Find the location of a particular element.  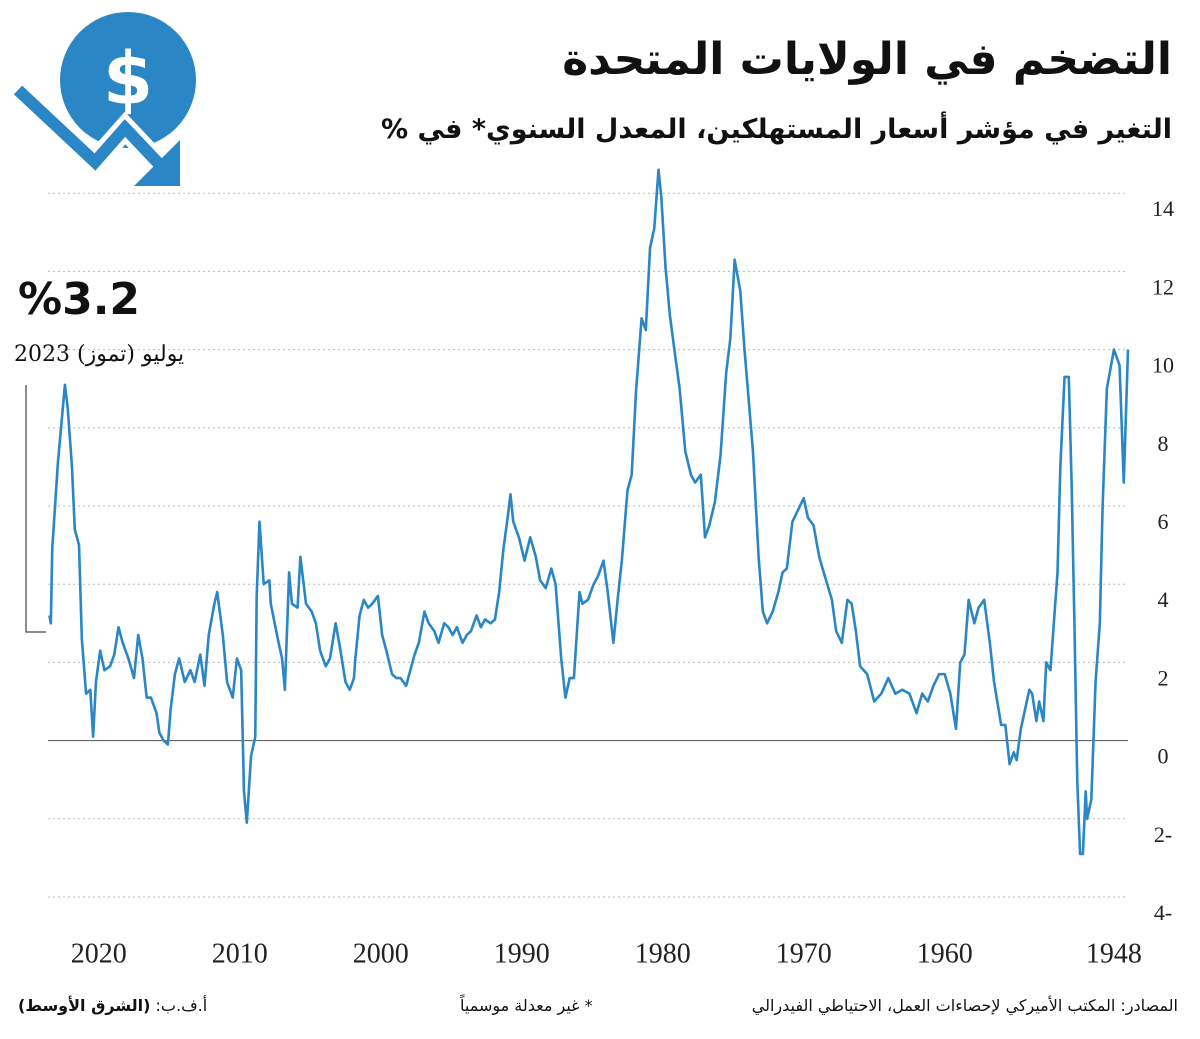

x-tick-label: 2000 is located at coordinates (381, 953).